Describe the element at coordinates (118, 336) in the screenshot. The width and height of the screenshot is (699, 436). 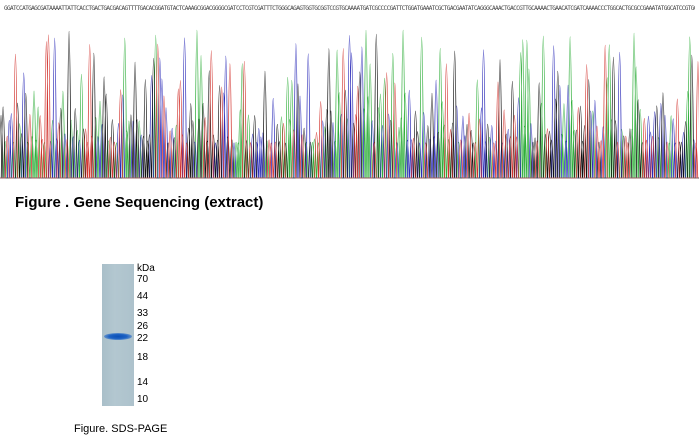
I see `protein-band` at that location.